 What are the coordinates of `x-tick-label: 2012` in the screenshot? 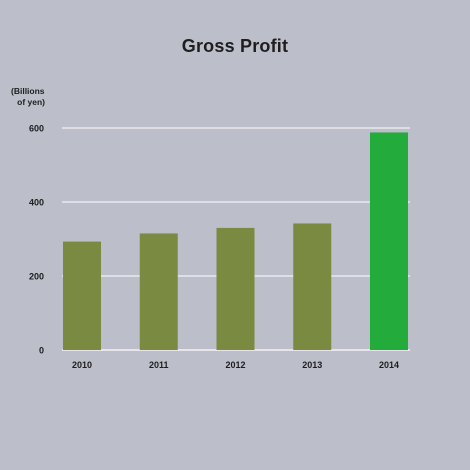 It's located at (235, 365).